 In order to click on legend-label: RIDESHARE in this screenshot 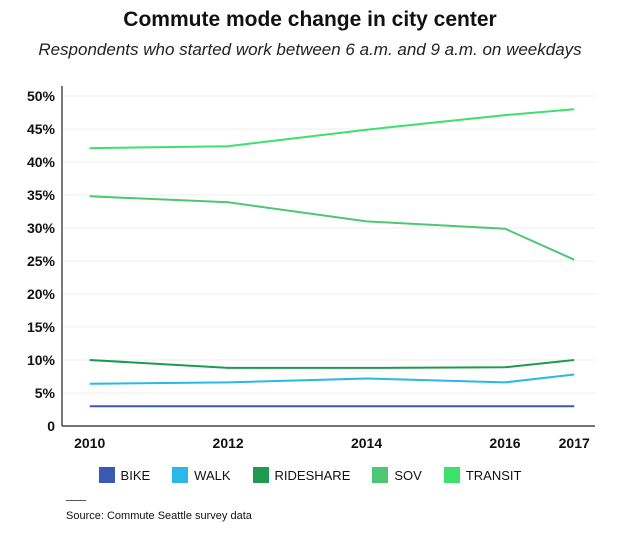, I will do `click(312, 475)`.